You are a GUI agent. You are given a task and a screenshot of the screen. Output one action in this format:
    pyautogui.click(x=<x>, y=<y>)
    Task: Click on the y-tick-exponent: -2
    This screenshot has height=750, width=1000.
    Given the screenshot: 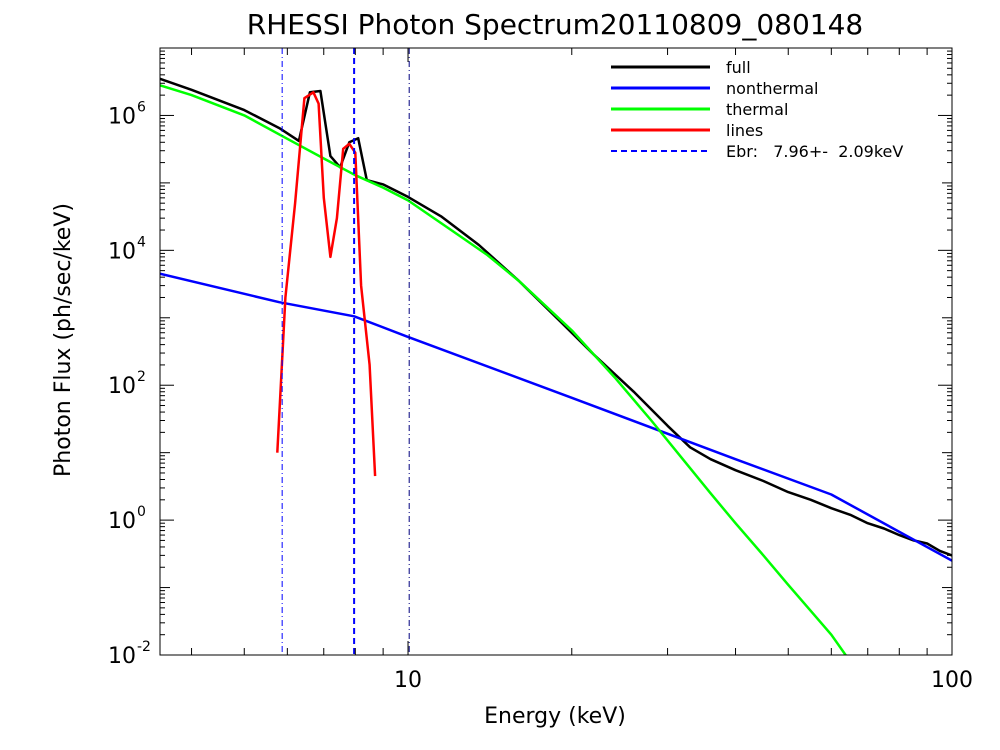 What is the action you would take?
    pyautogui.click(x=144, y=647)
    